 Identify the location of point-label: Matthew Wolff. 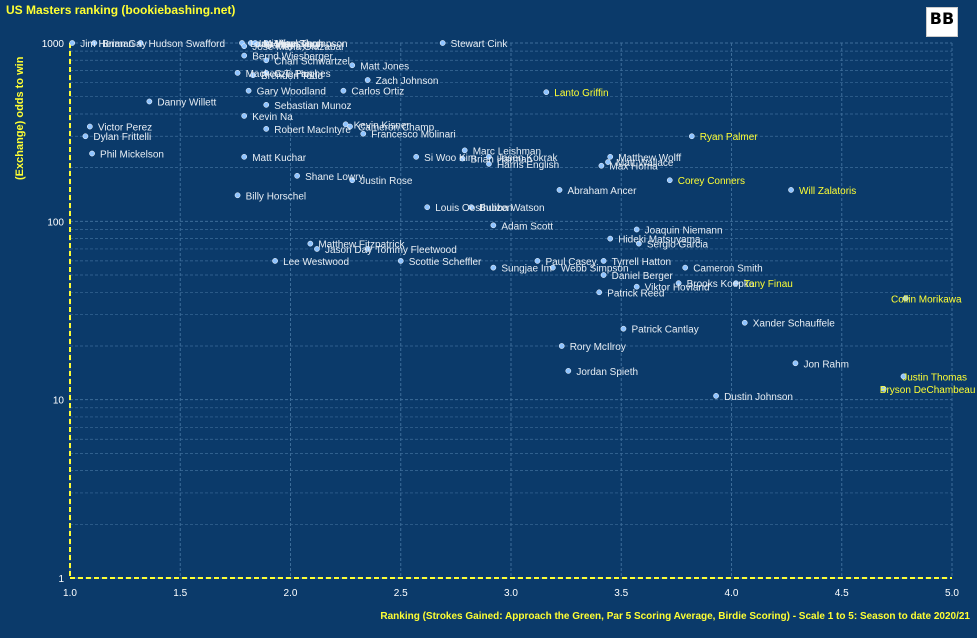
(649, 158).